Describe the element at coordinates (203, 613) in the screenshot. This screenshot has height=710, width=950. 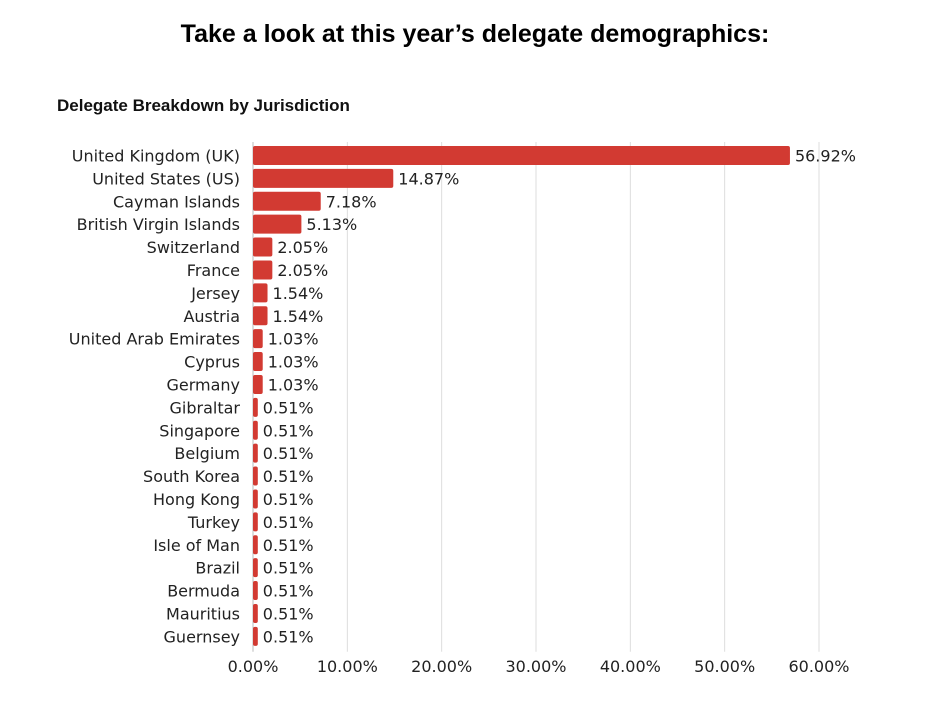
I see `category-label: Mauritius` at that location.